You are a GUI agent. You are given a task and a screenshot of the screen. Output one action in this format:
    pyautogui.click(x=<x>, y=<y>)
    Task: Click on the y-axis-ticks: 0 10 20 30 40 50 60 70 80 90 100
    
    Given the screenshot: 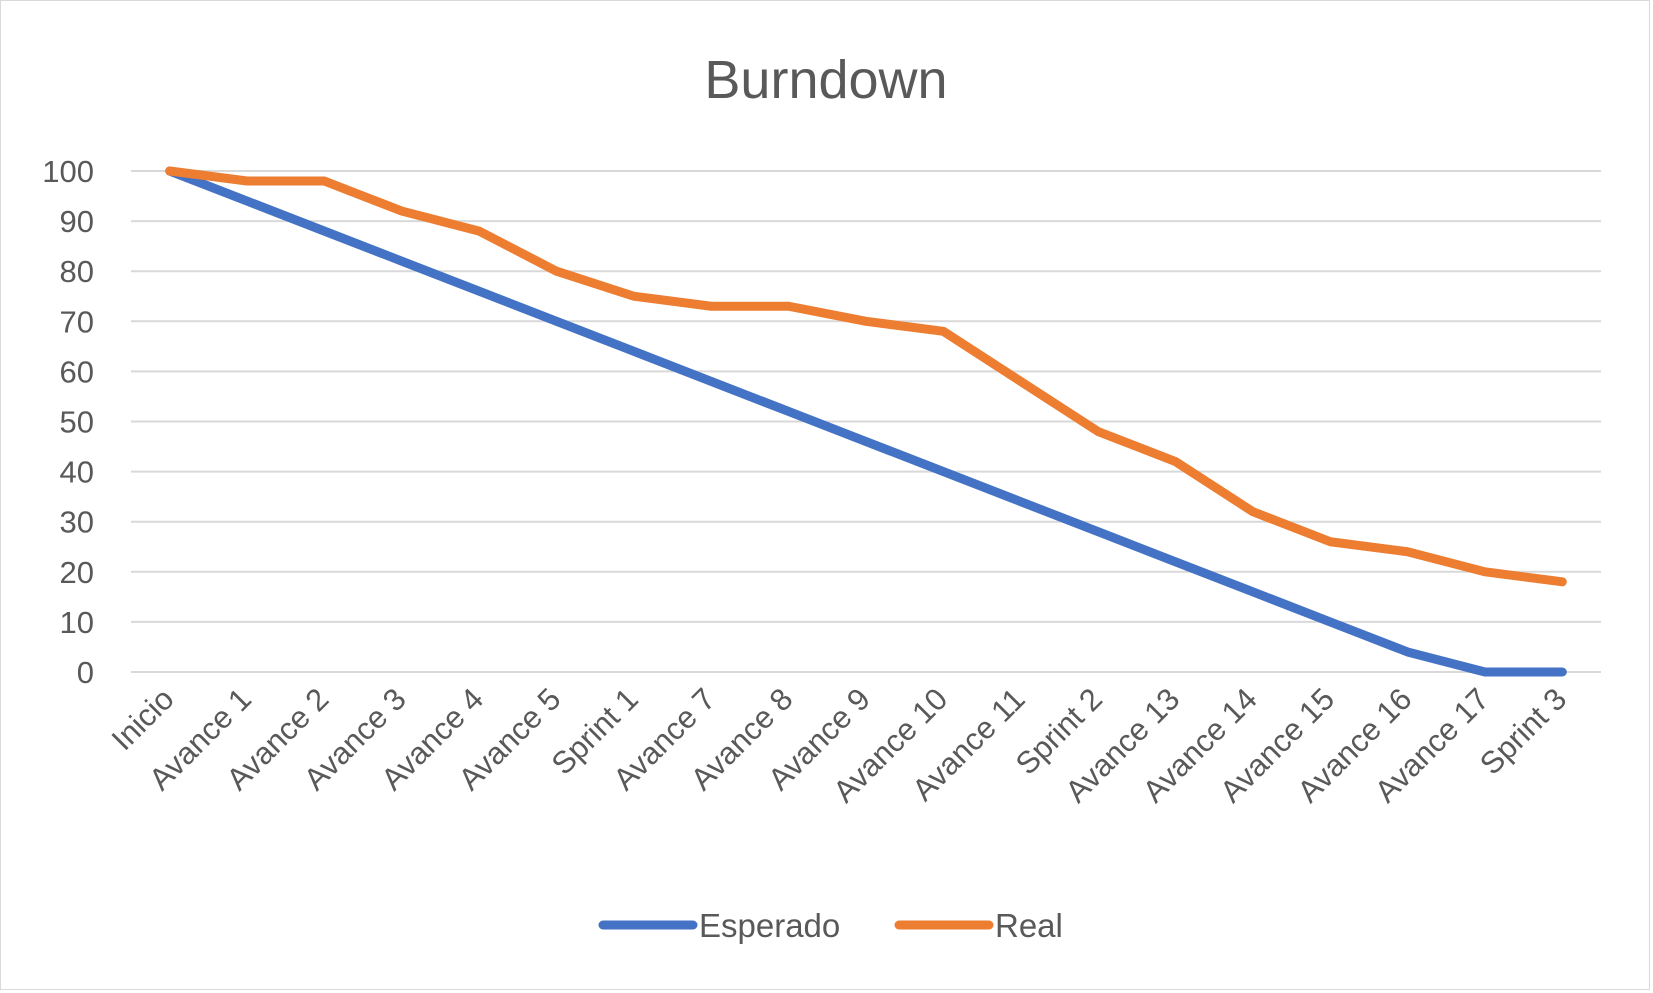 What is the action you would take?
    pyautogui.click(x=68, y=422)
    